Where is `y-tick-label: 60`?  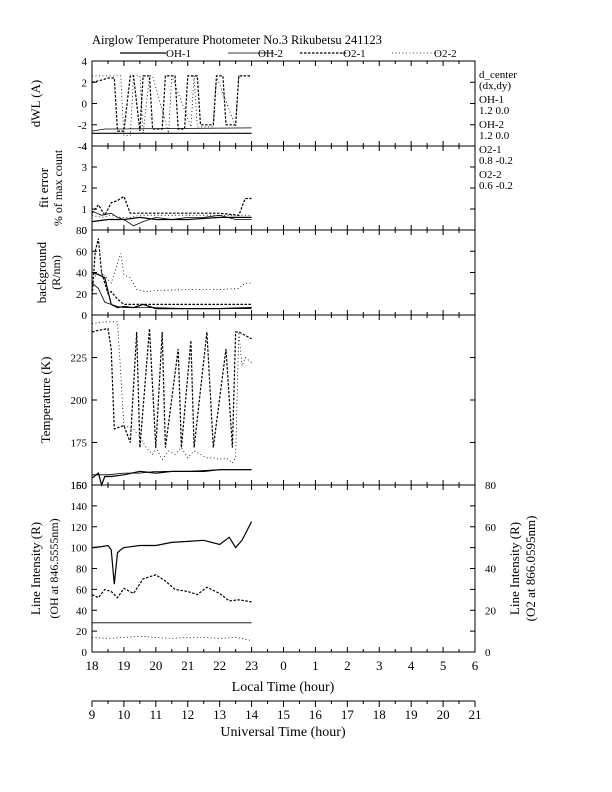
y-tick-label: 60 is located at coordinates (82, 590).